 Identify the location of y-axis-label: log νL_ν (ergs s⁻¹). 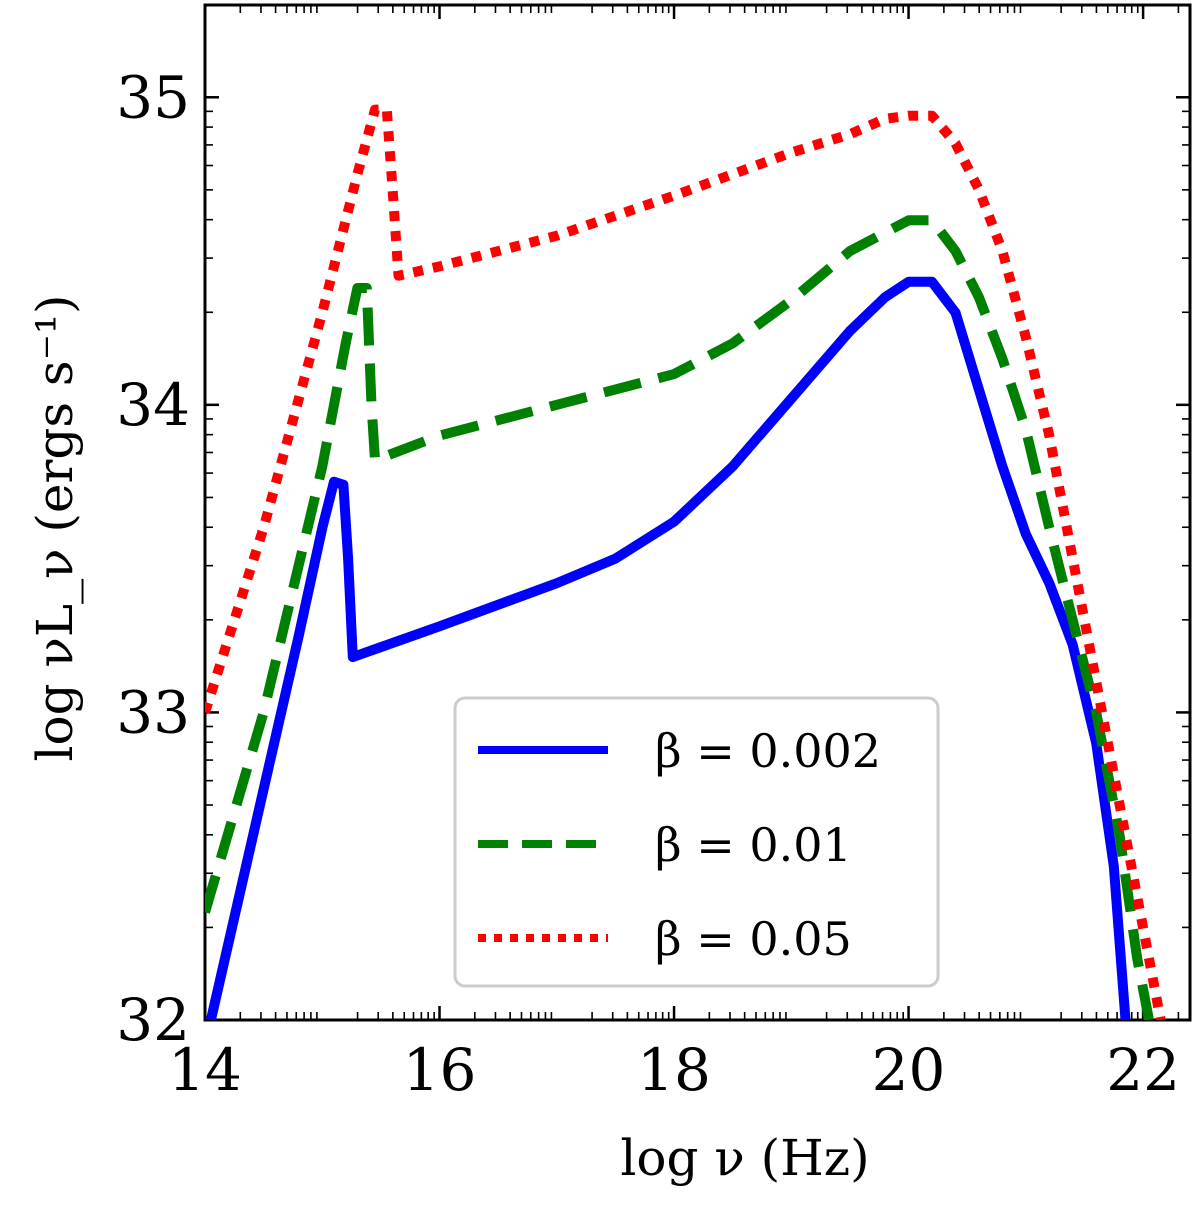
(55, 527).